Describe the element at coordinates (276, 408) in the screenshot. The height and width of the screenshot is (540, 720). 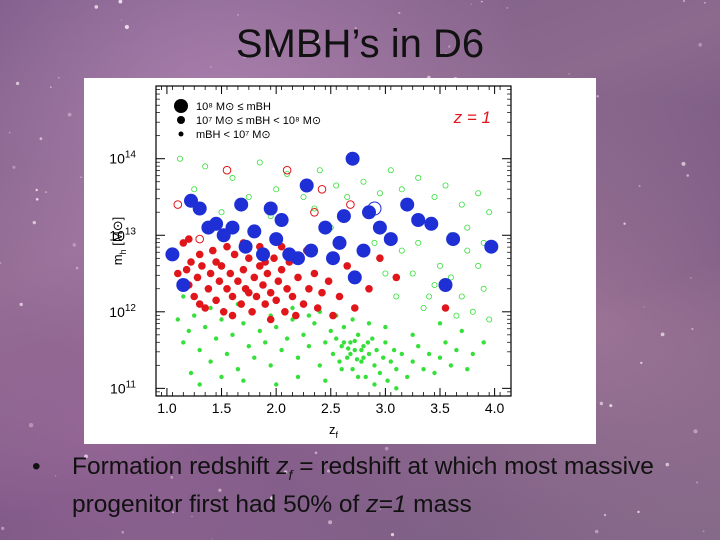
I see `x-tick-label: 2.0` at that location.